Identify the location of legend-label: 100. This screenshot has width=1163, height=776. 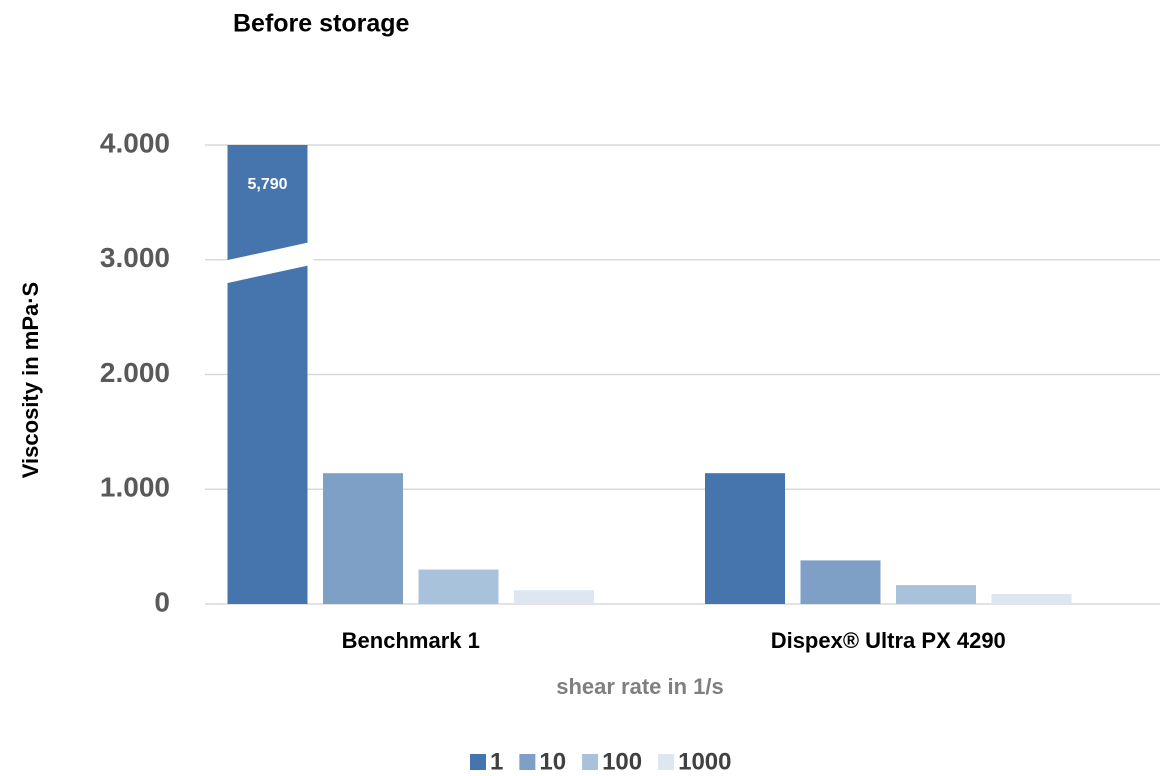
(622, 761).